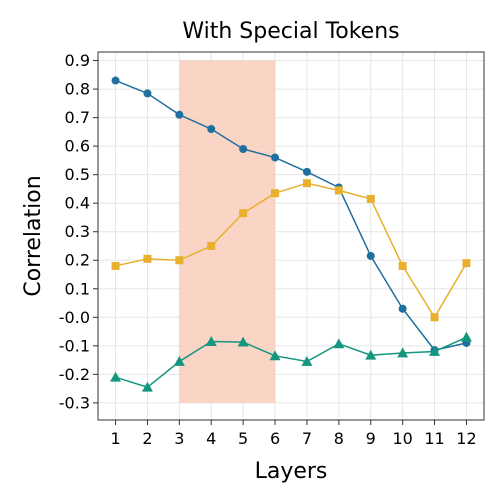 Image resolution: width=500 pixels, height=500 pixels. Describe the element at coordinates (147, 438) in the screenshot. I see `x-tick-label: 2` at that location.